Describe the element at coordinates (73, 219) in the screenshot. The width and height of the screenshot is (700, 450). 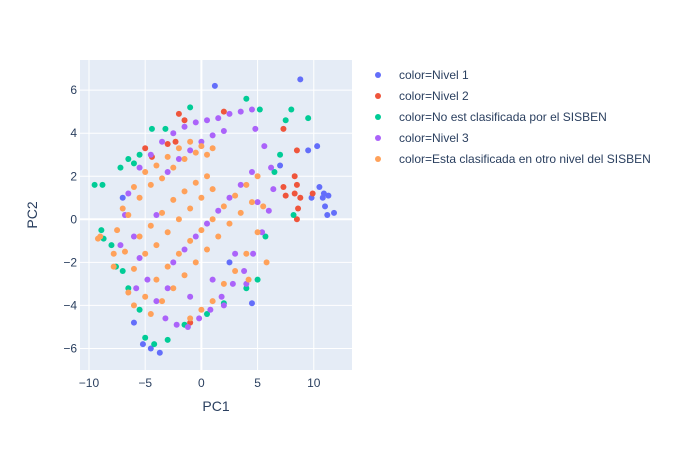
I see `y-tick-label: 0` at that location.